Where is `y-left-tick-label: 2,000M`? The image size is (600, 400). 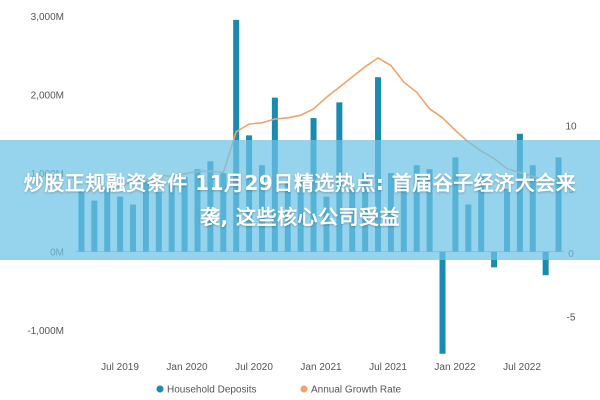
y-left-tick-label: 2,000M is located at coordinates (47, 96).